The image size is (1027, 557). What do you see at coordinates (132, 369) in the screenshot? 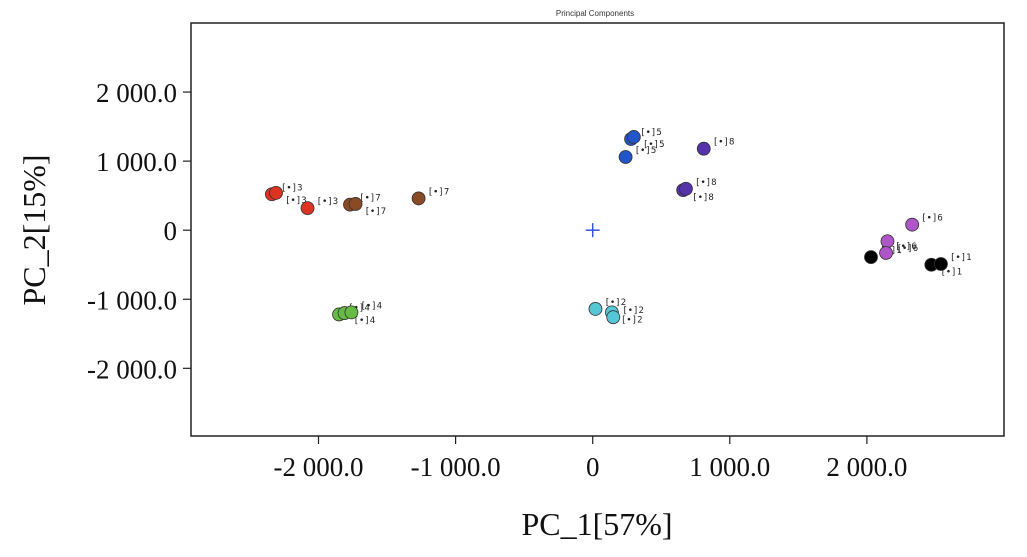
I see `y-tick-label: -2 000.0` at bounding box center [132, 369].